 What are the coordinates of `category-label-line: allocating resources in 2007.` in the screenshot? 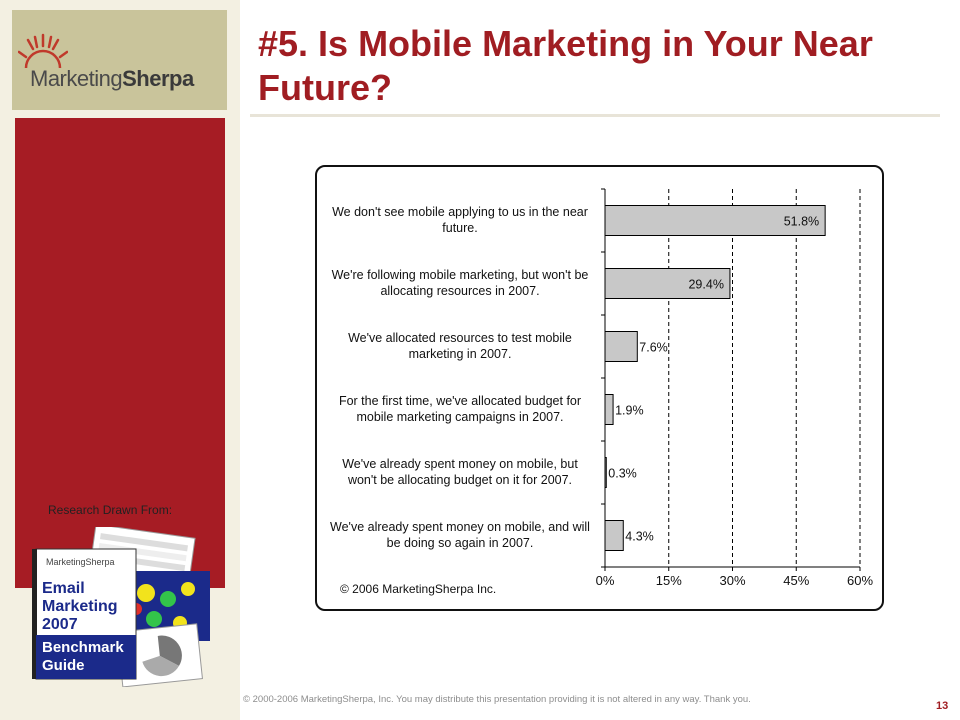 It's located at (460, 290).